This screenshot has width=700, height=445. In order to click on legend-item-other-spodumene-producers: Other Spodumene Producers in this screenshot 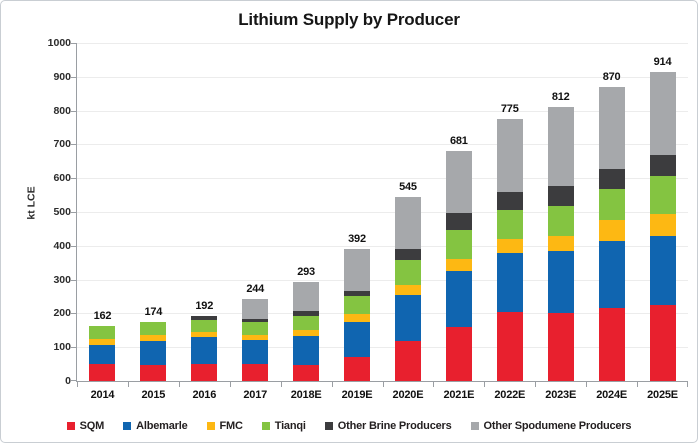, I will do `click(551, 426)`.